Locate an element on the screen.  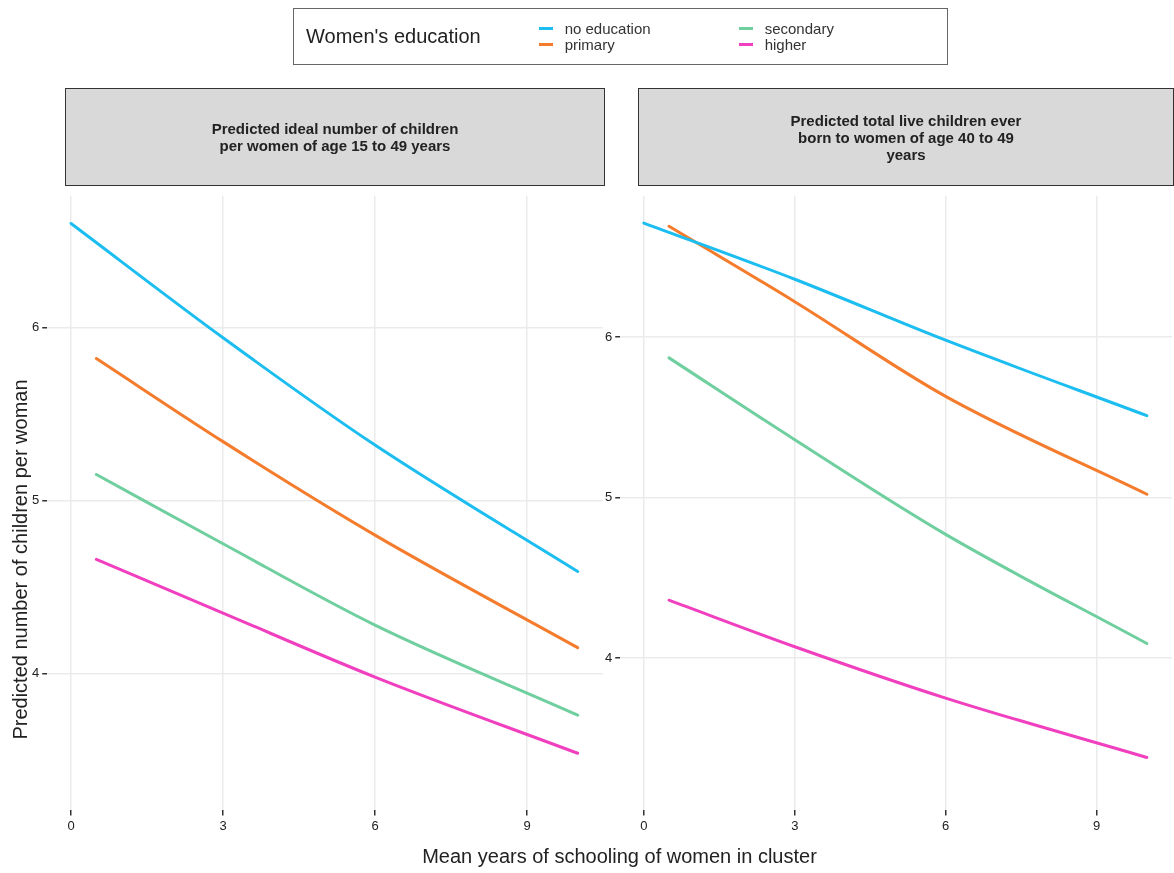
legend-label: secondary is located at coordinates (799, 28).